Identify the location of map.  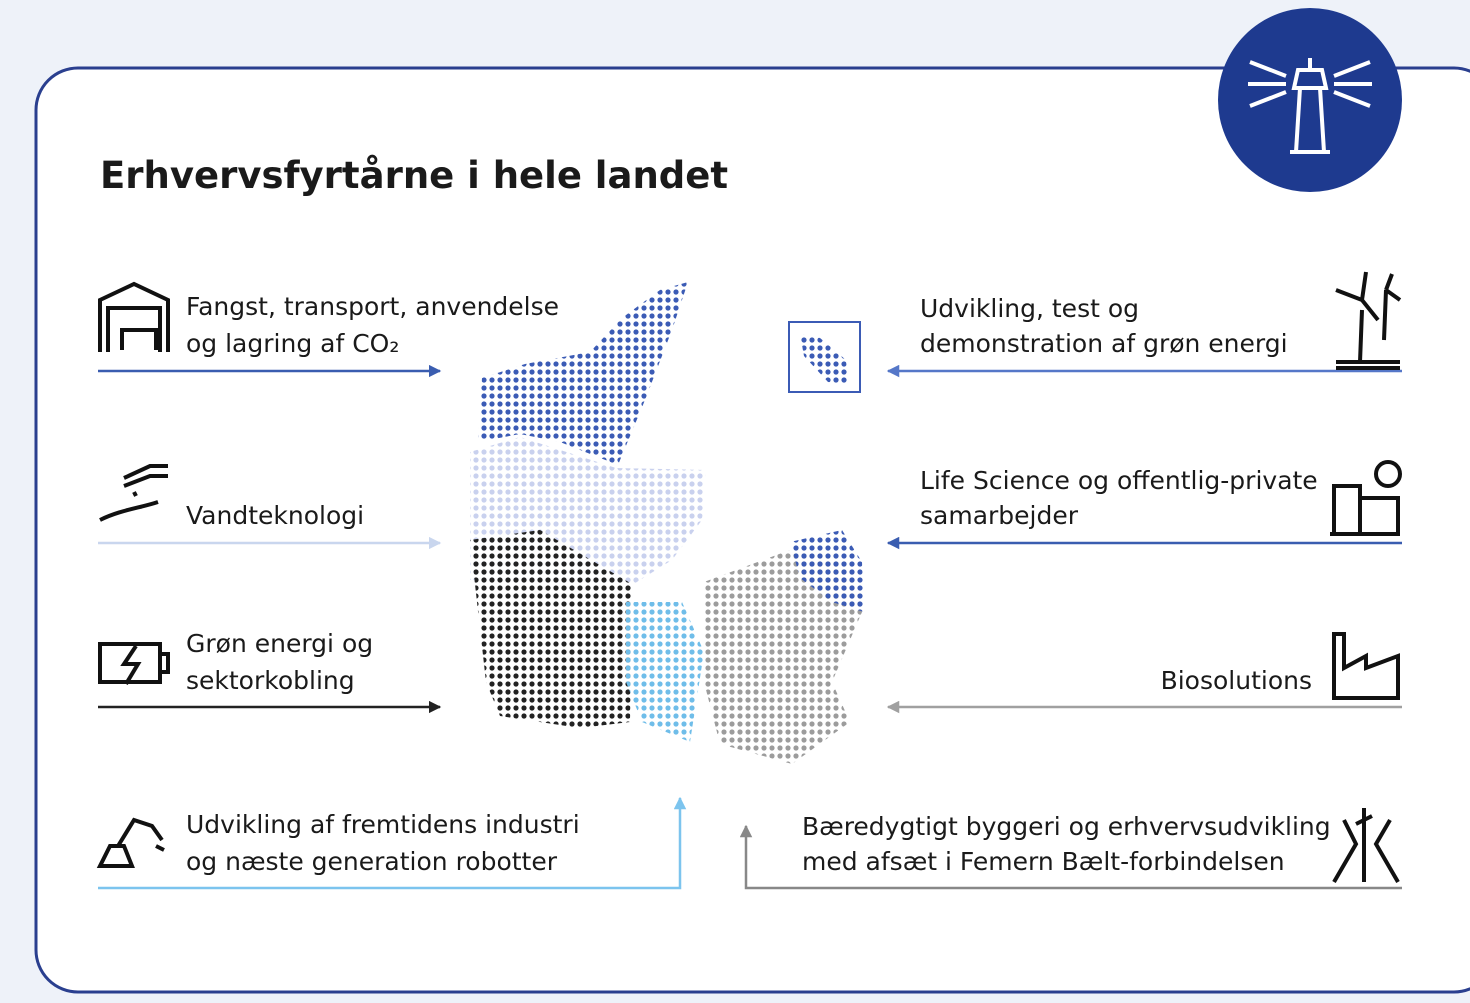
(667, 523).